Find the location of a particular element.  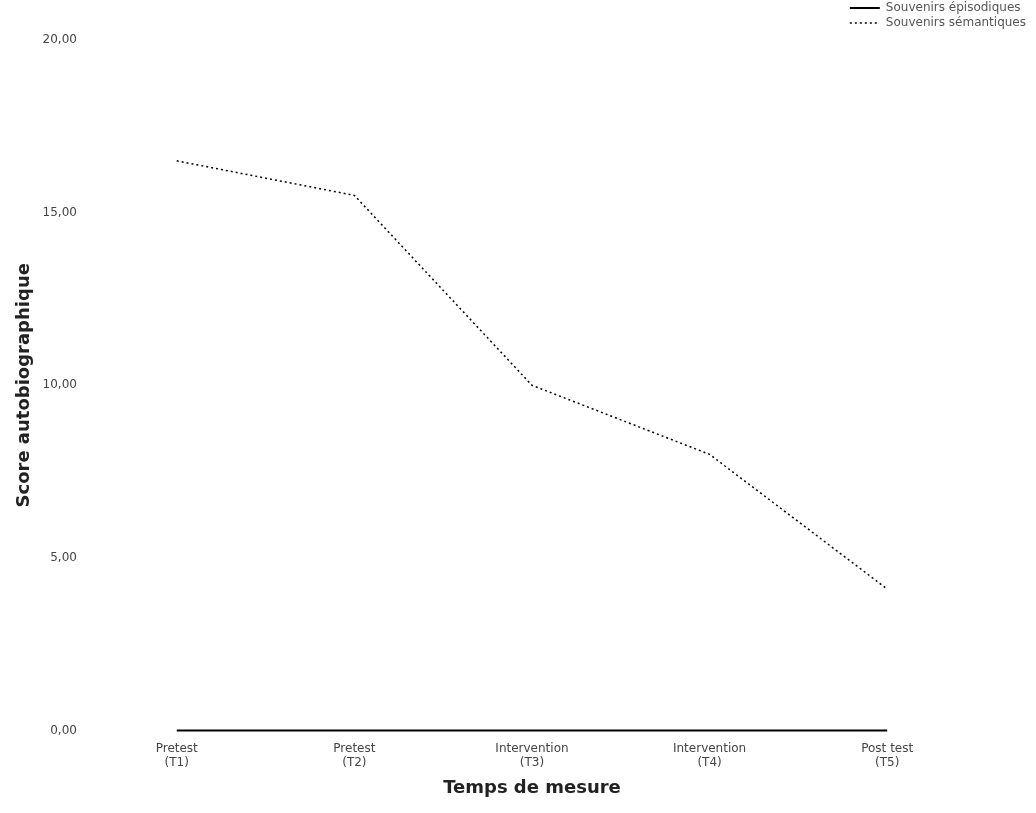

x-tick-label: Intervention (T4) is located at coordinates (709, 755).